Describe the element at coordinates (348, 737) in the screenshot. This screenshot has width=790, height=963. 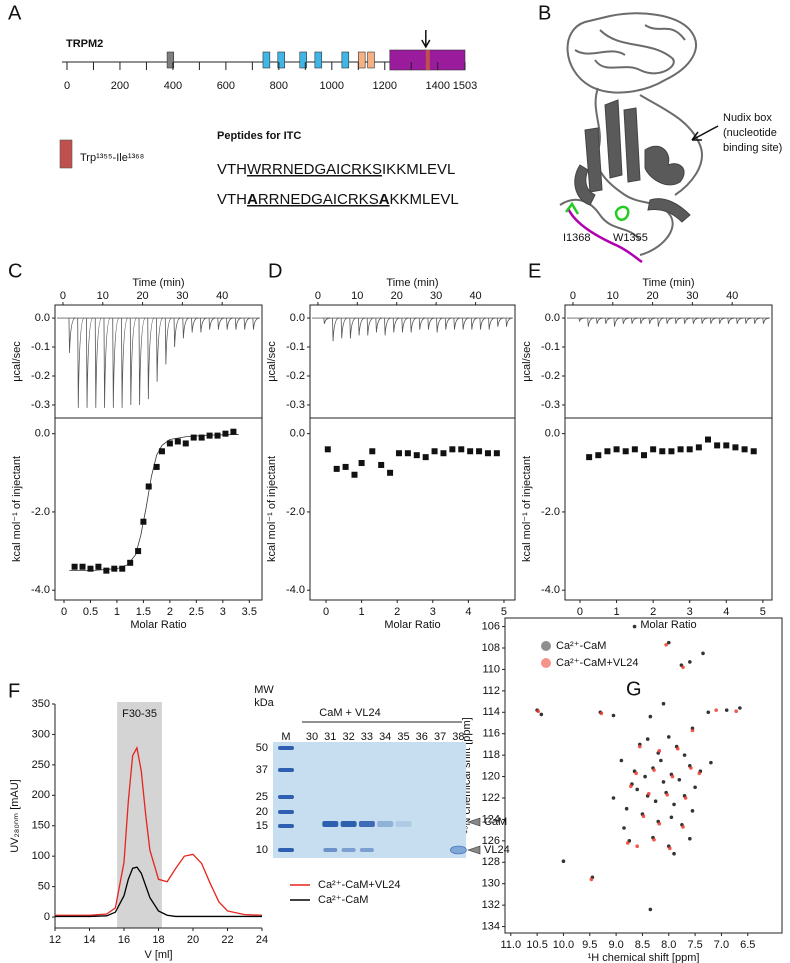
I see `lane-label: 32` at that location.